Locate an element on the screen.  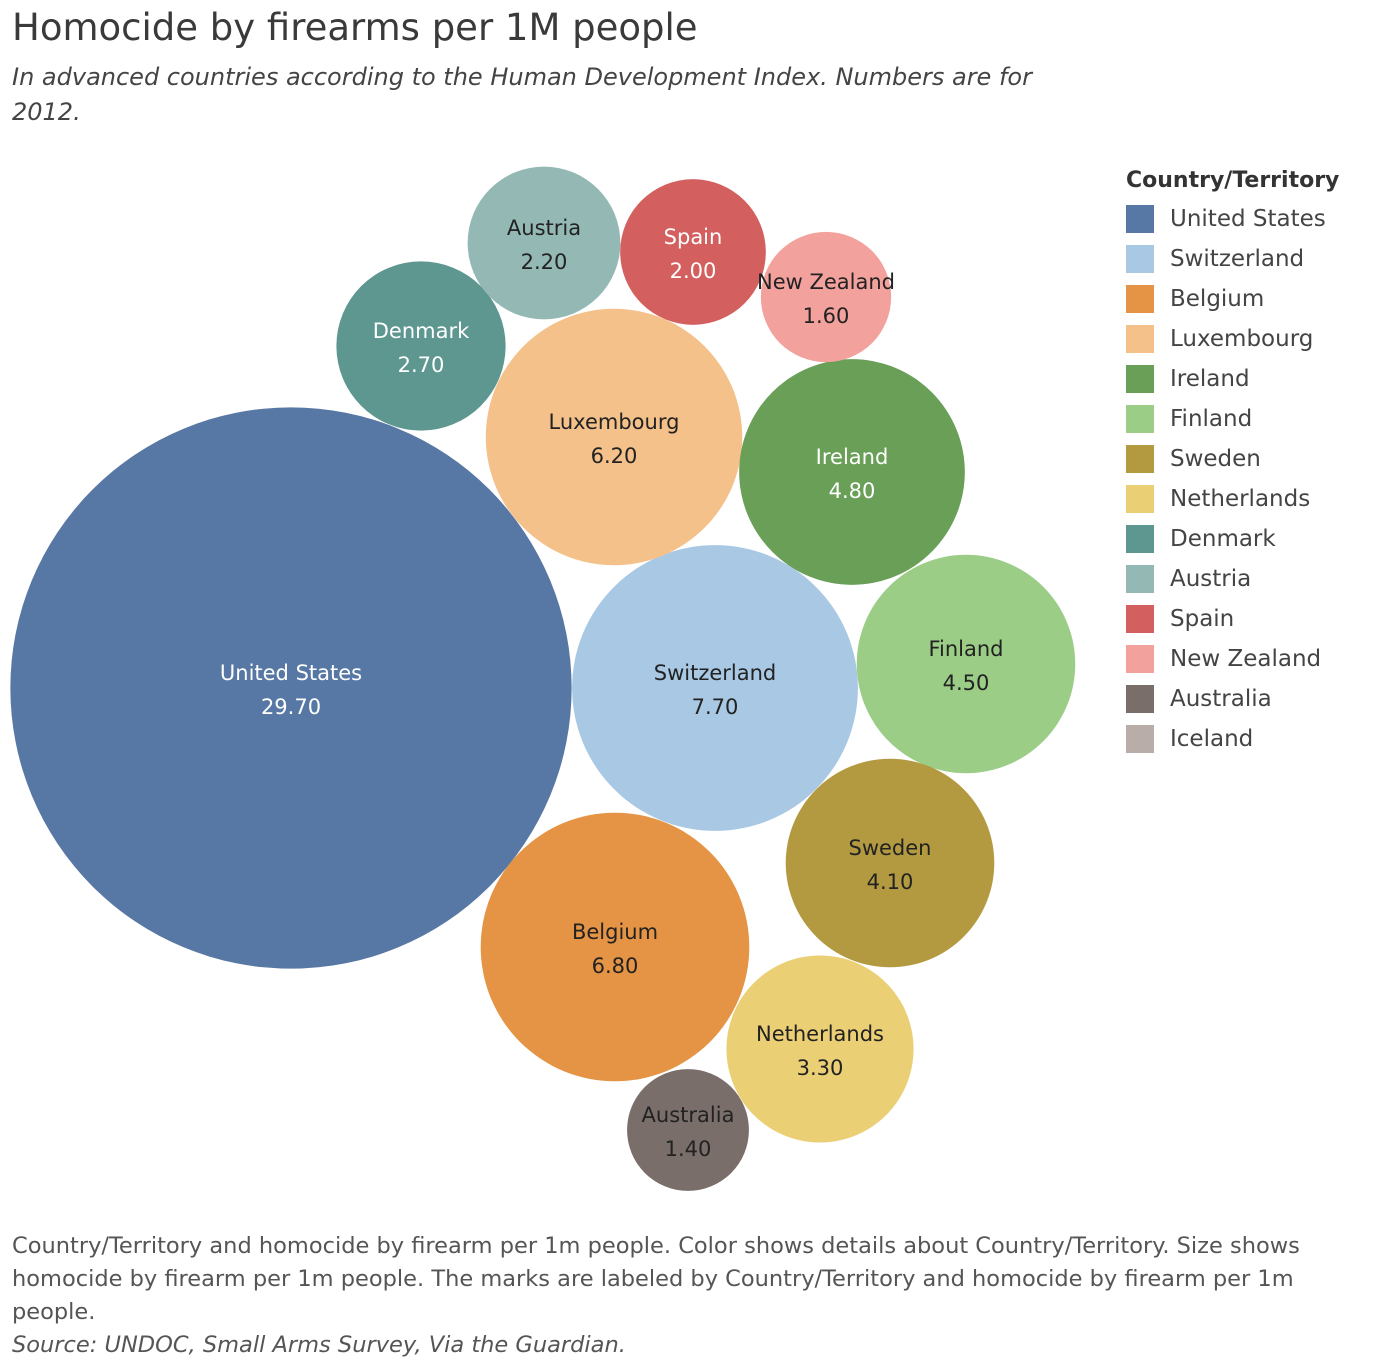
bubble-belgium: Belgium 6.80 is located at coordinates (615, 947).